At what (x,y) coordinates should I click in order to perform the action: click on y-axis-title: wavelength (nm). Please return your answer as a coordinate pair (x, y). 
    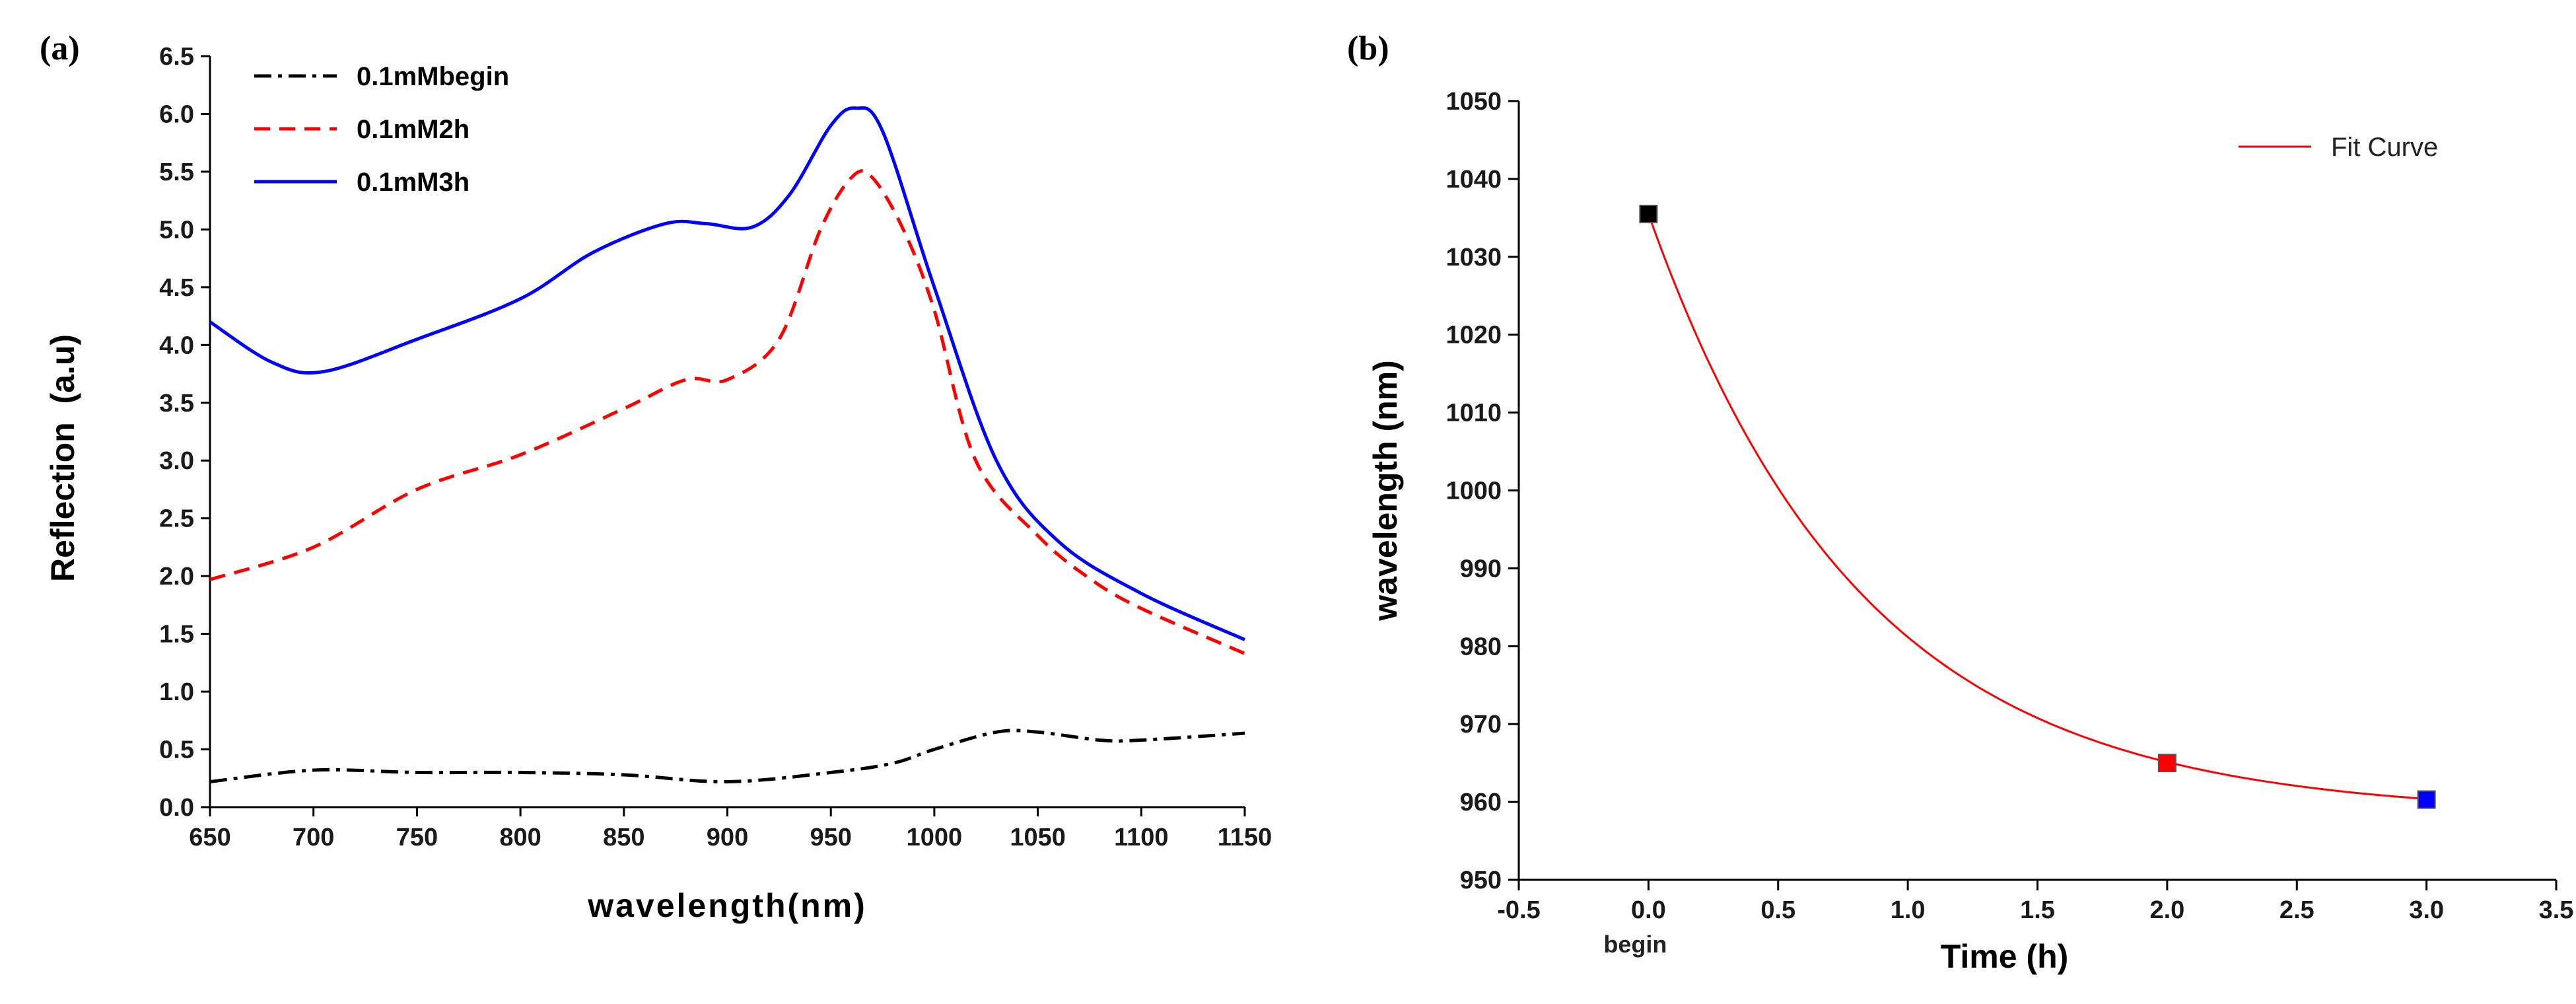
    Looking at the image, I should click on (1386, 491).